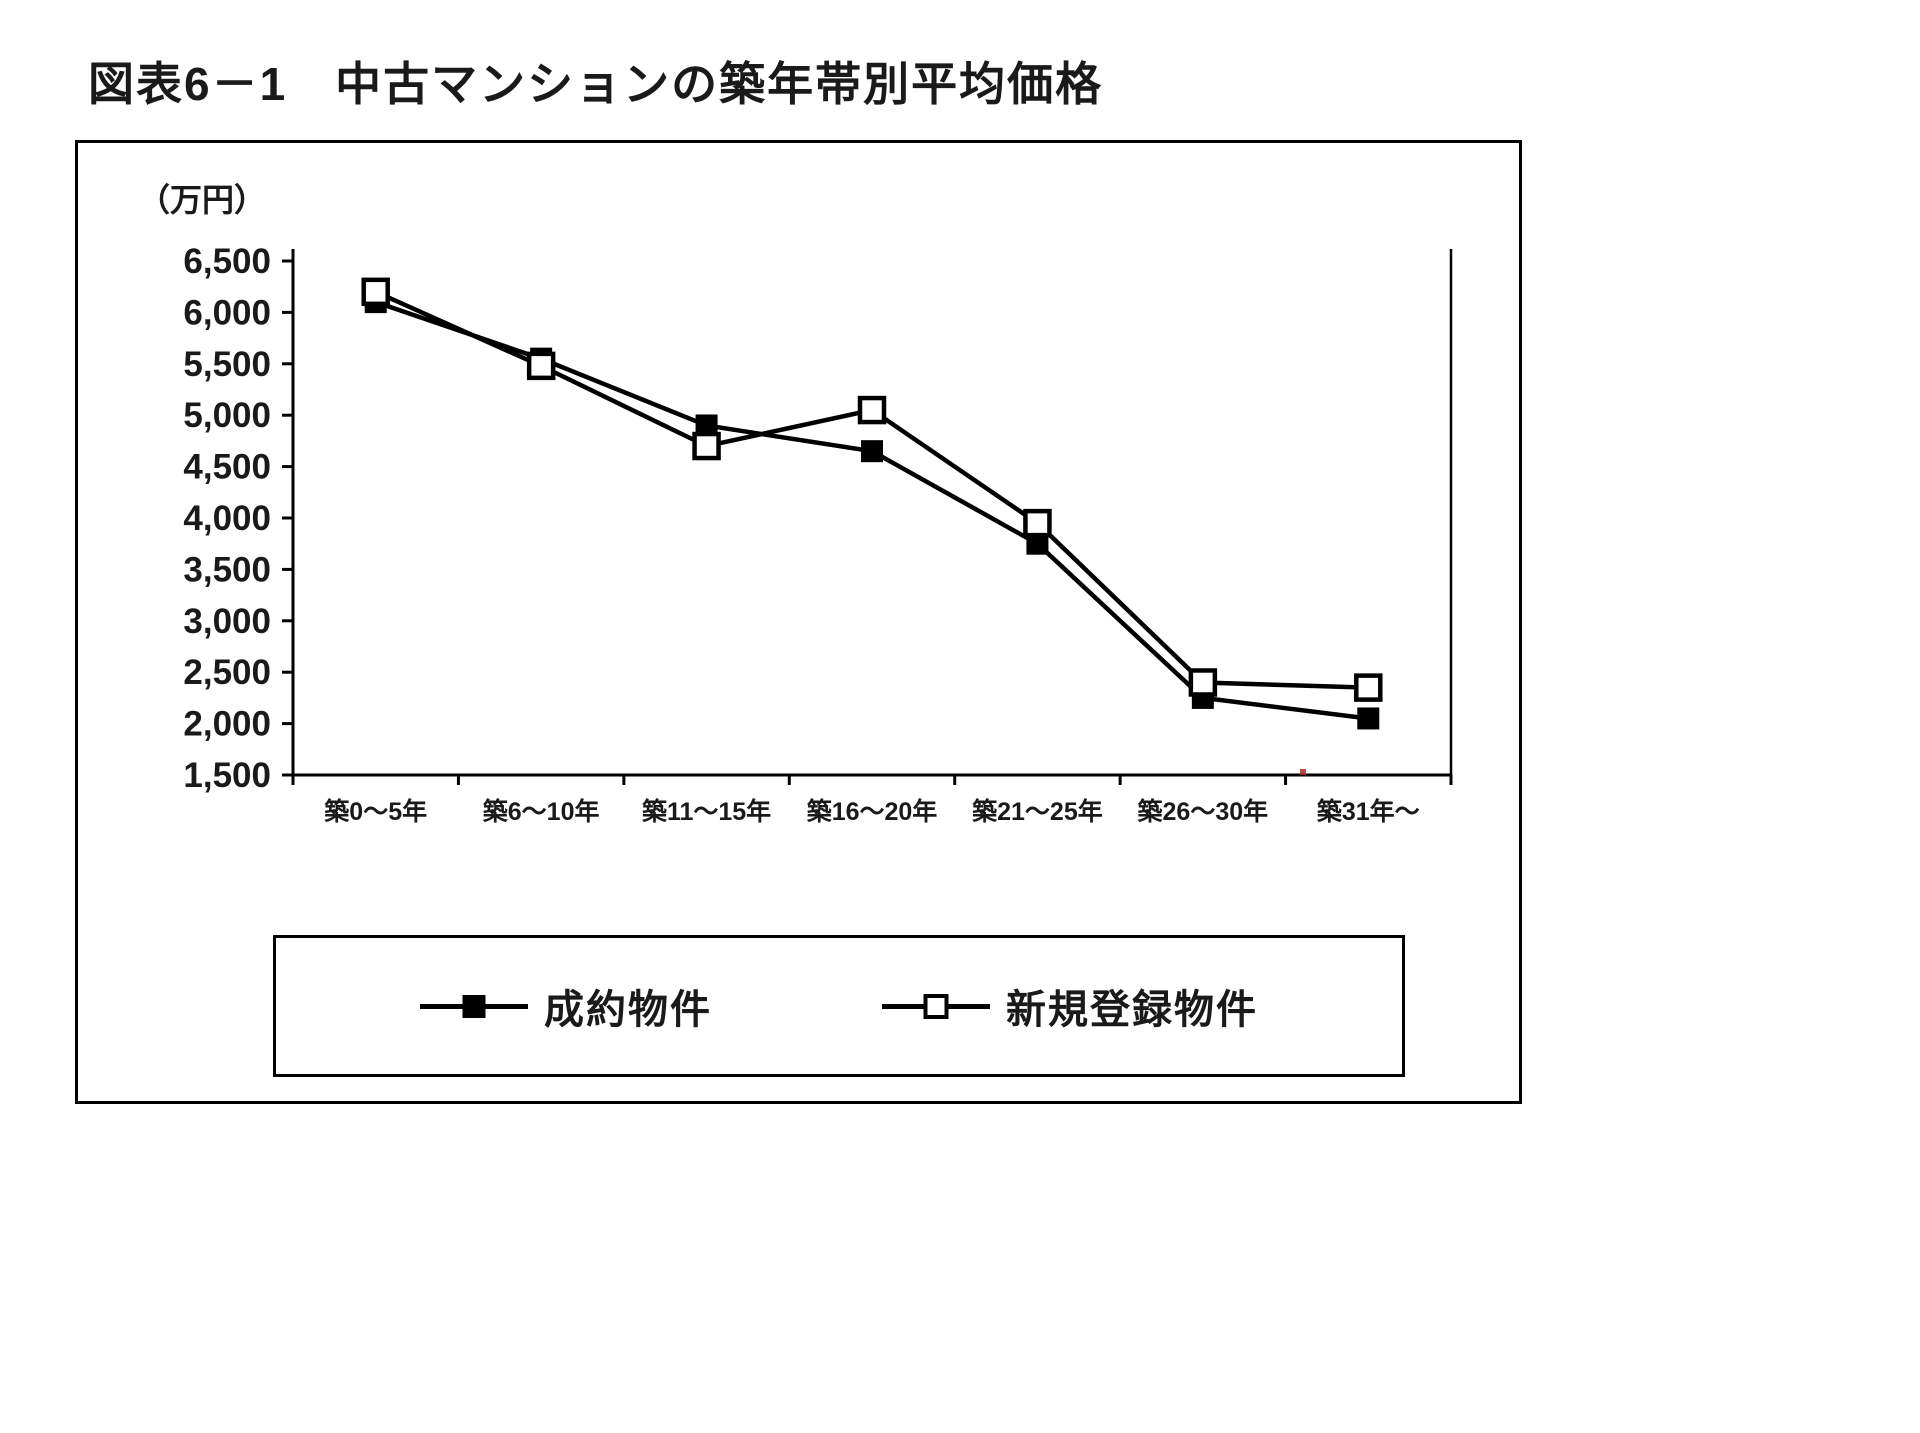 The width and height of the screenshot is (1920, 1433). Describe the element at coordinates (1303, 772) in the screenshot. I see `red-artifact-dot` at that location.